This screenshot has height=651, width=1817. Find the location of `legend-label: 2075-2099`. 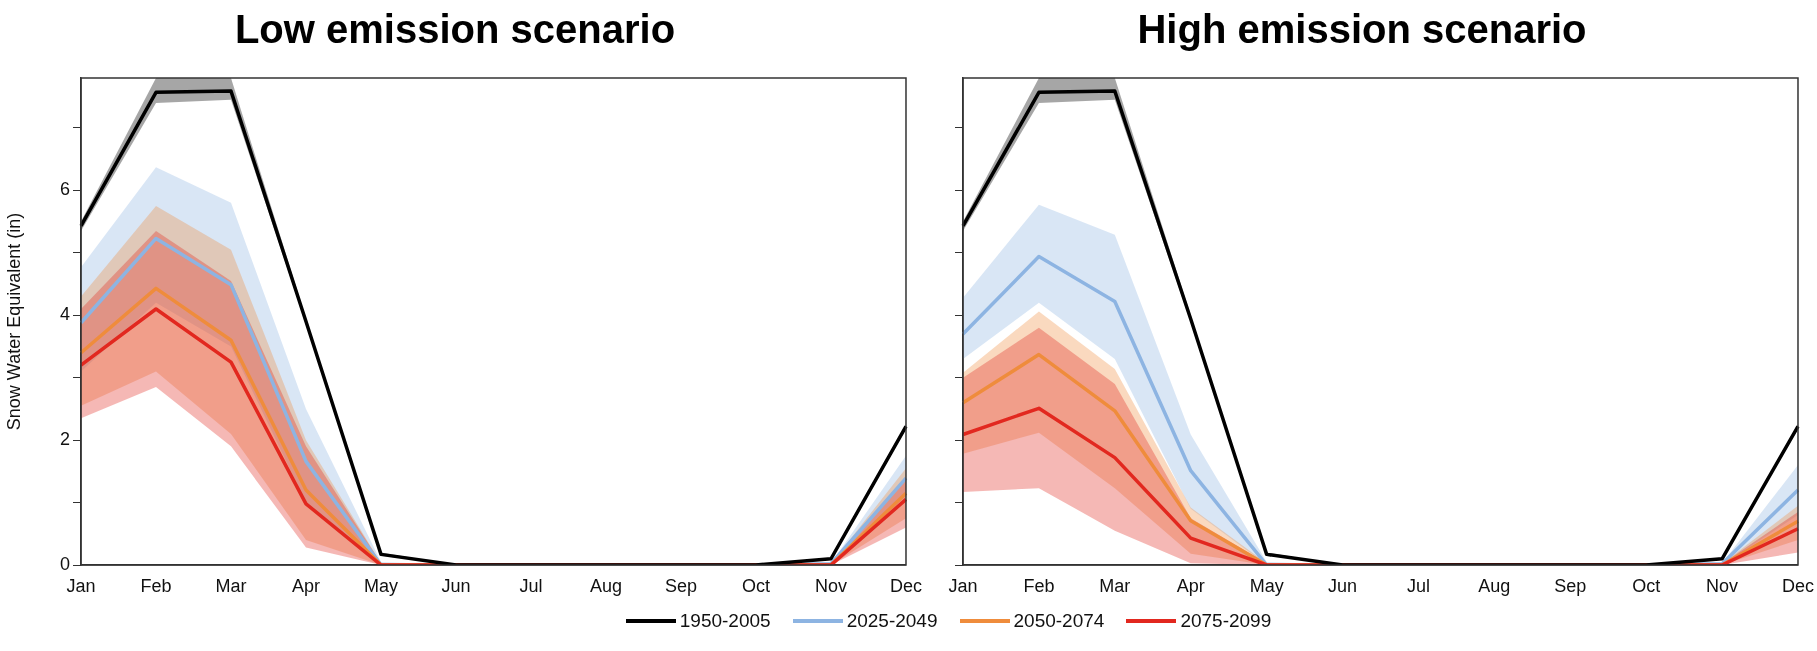

legend-label: 2075-2099 is located at coordinates (1226, 621).